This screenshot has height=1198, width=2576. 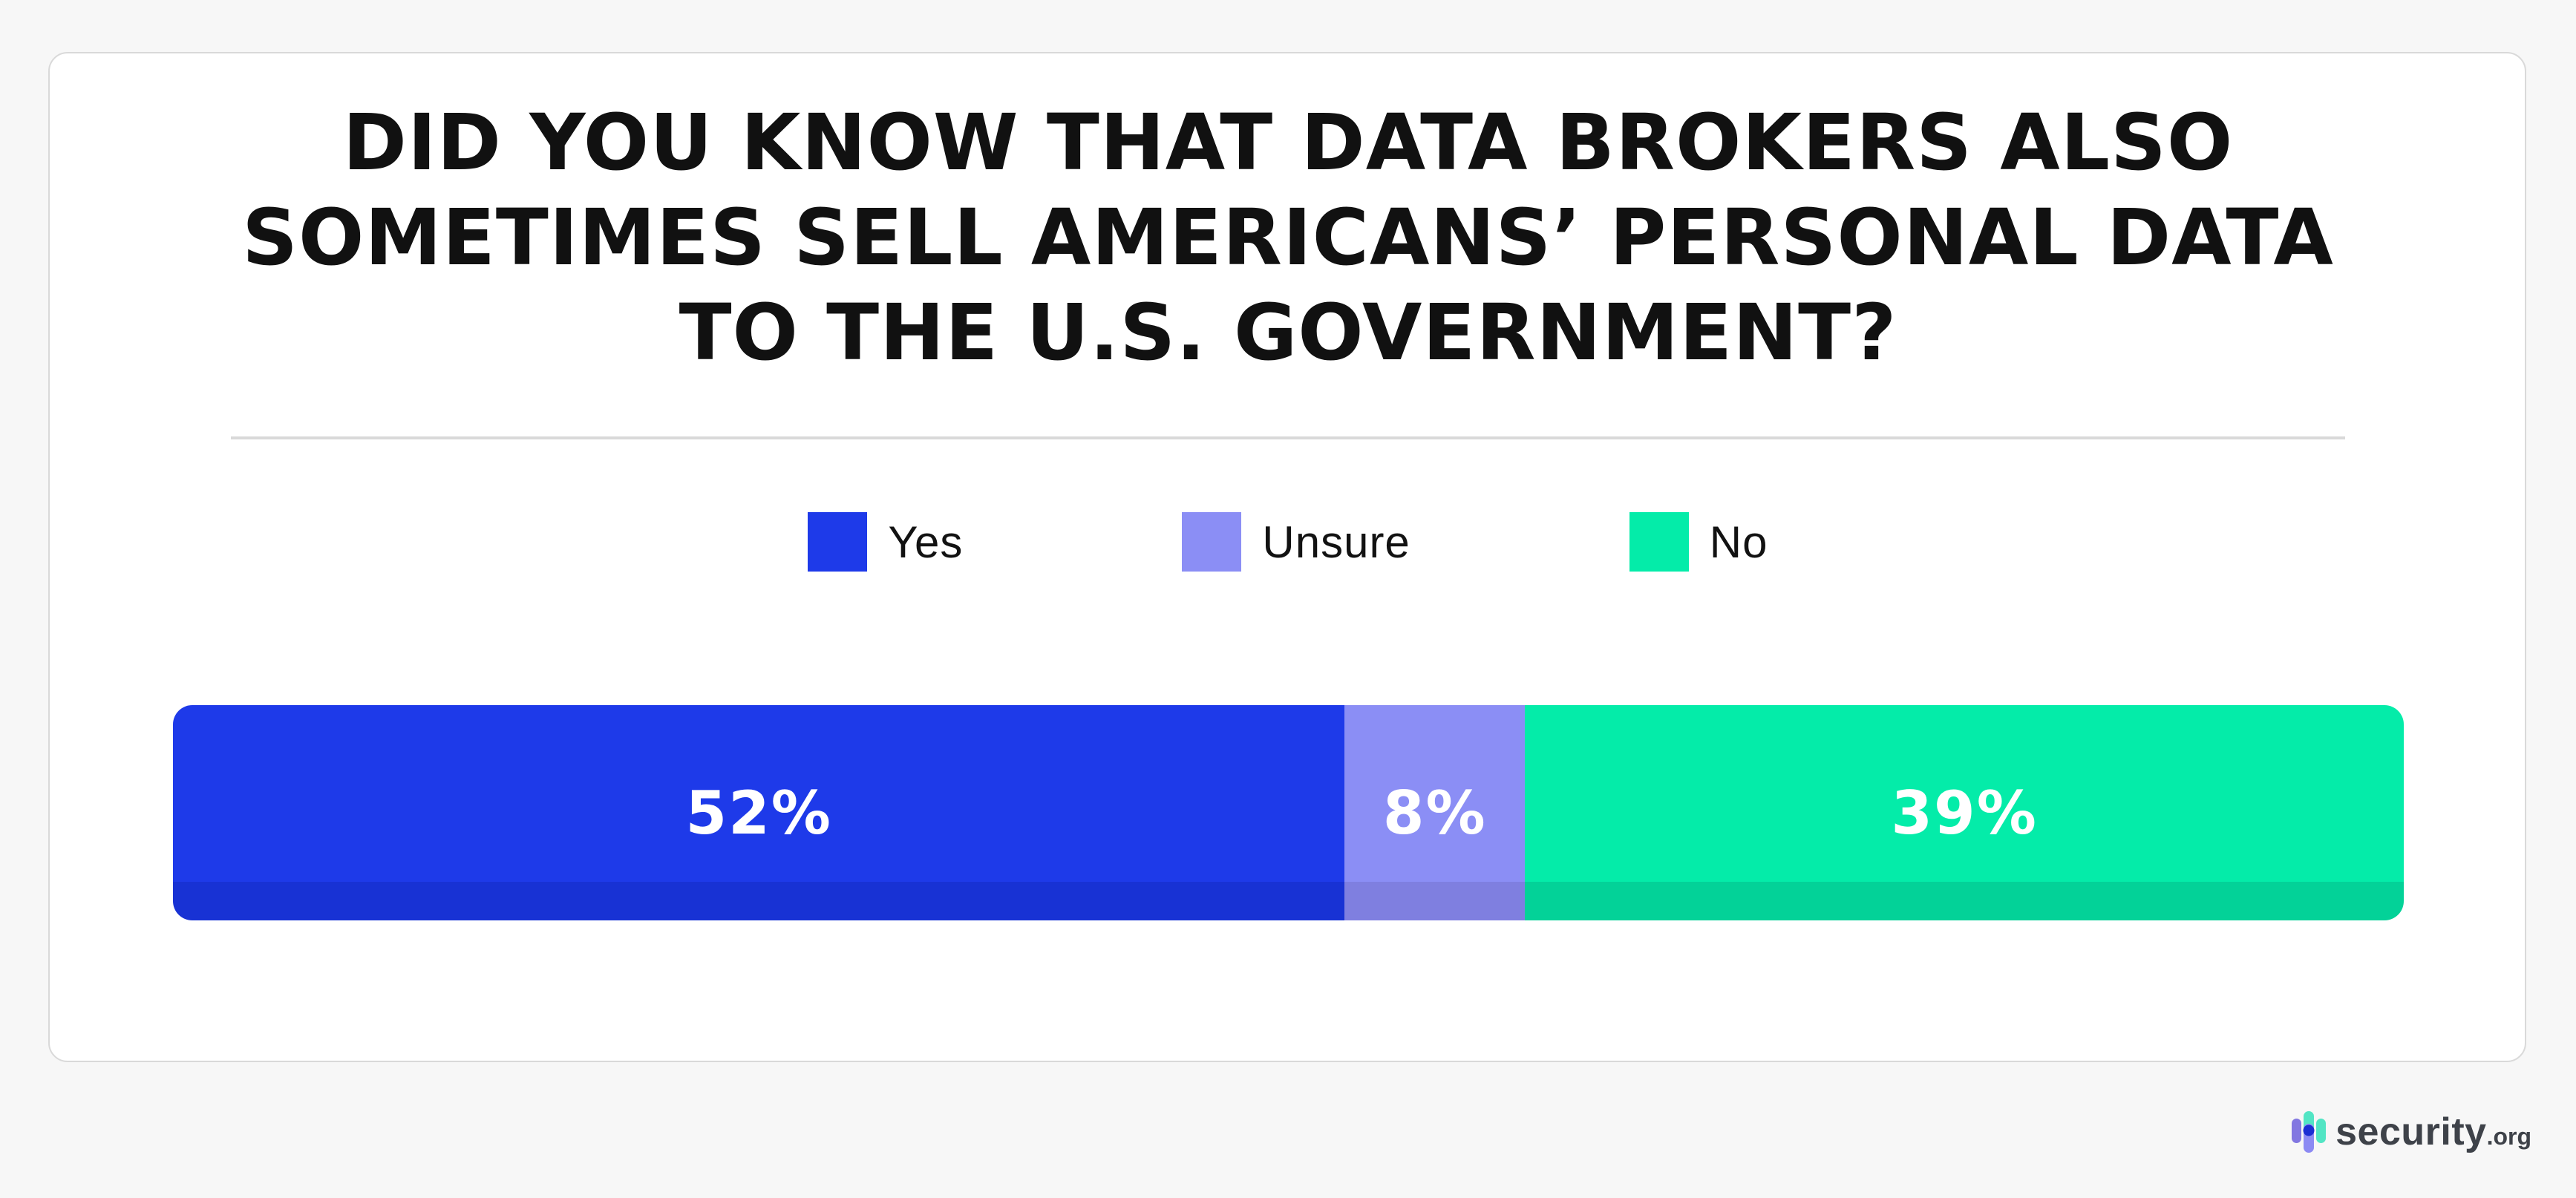 What do you see at coordinates (1288, 332) in the screenshot?
I see `chart-title-line-3: TO THE U.S. GOVERNMENT?` at bounding box center [1288, 332].